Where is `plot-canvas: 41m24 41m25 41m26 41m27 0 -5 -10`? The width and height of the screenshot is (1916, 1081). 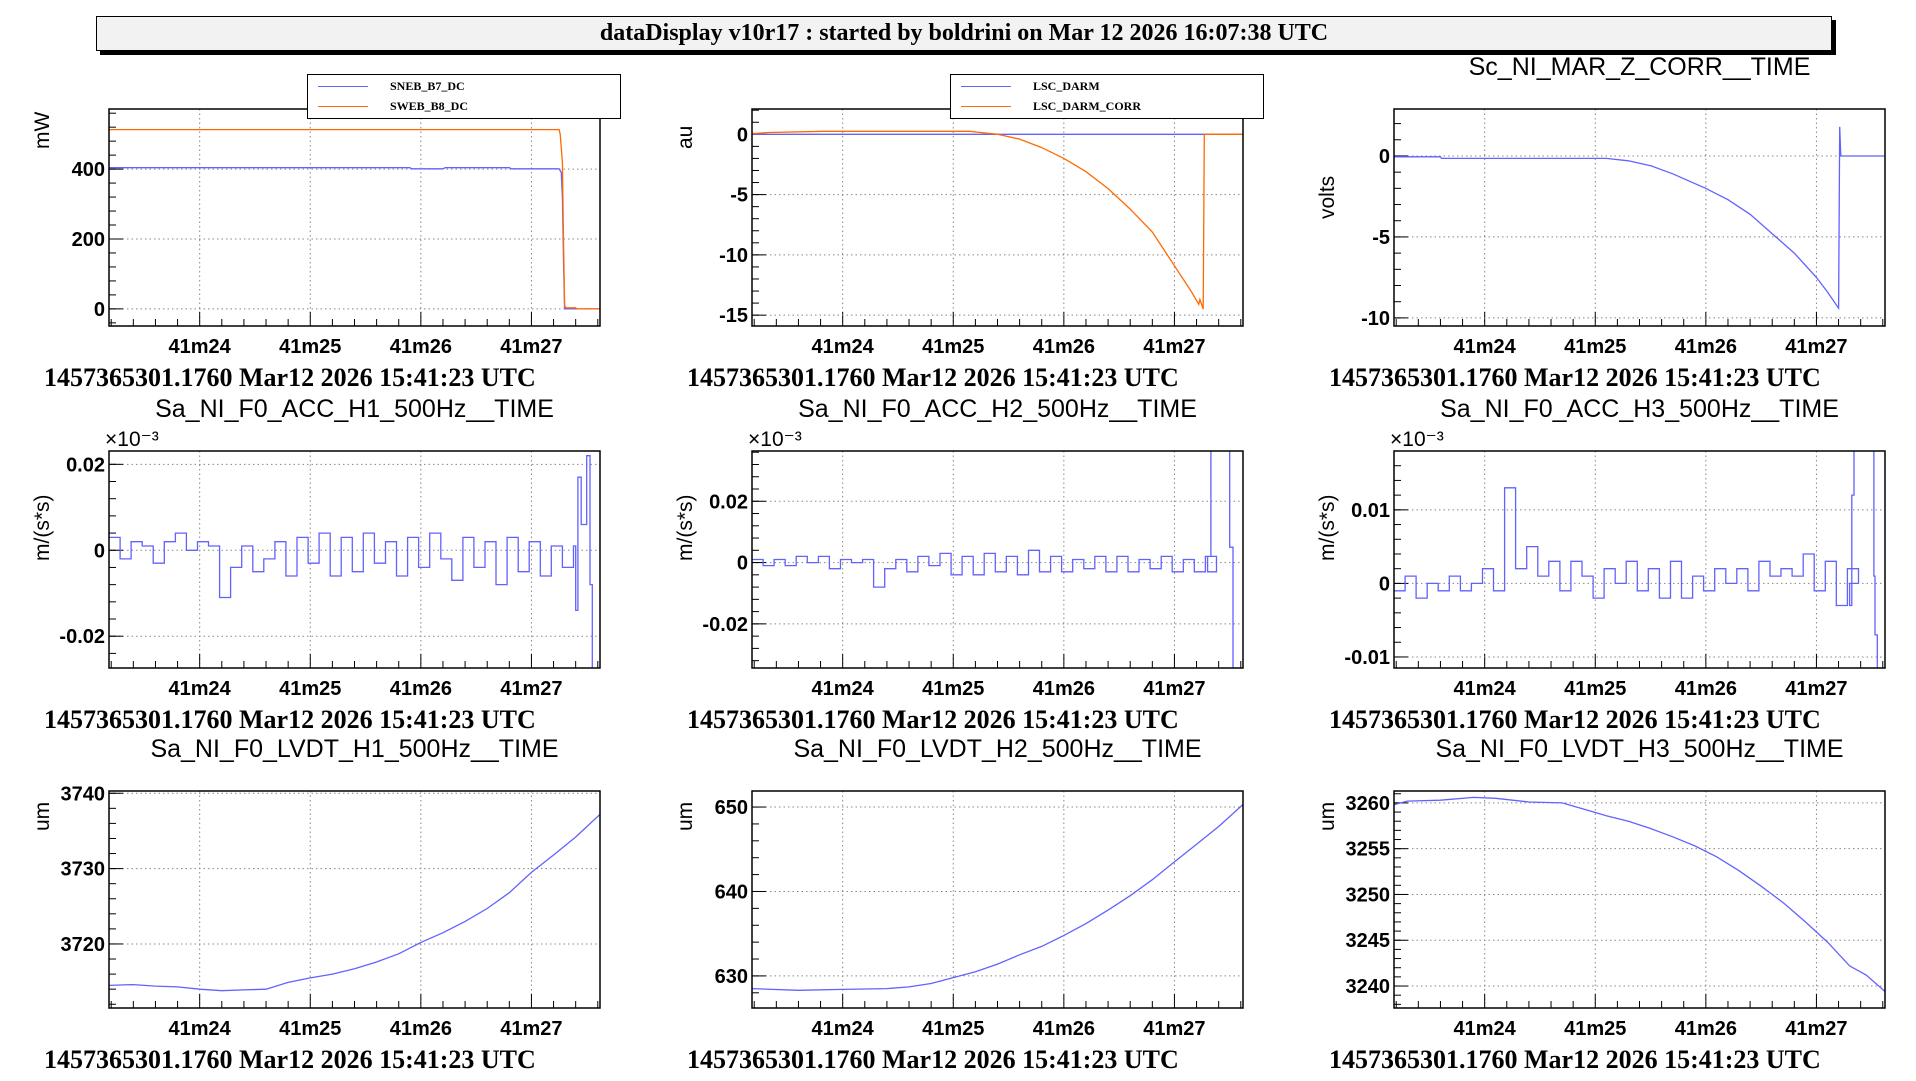
plot-canvas: 41m24 41m25 41m26 41m27 0 -5 -10 is located at coordinates (1623, 233).